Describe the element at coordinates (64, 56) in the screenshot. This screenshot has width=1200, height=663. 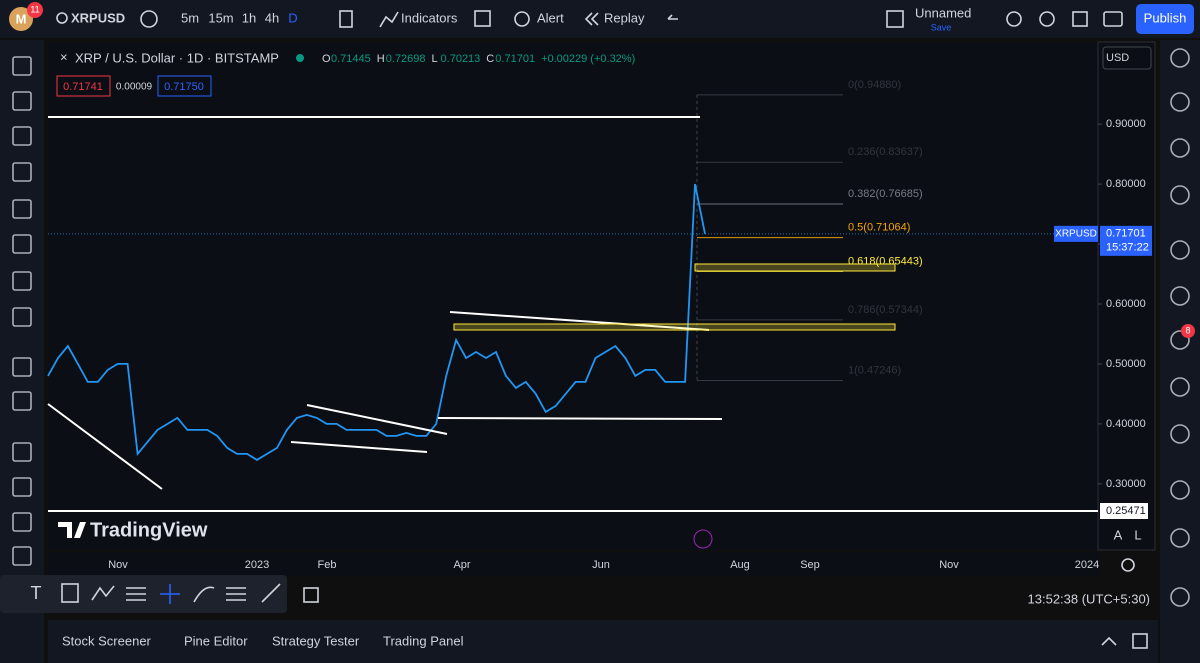
I see `close-x: ×` at that location.